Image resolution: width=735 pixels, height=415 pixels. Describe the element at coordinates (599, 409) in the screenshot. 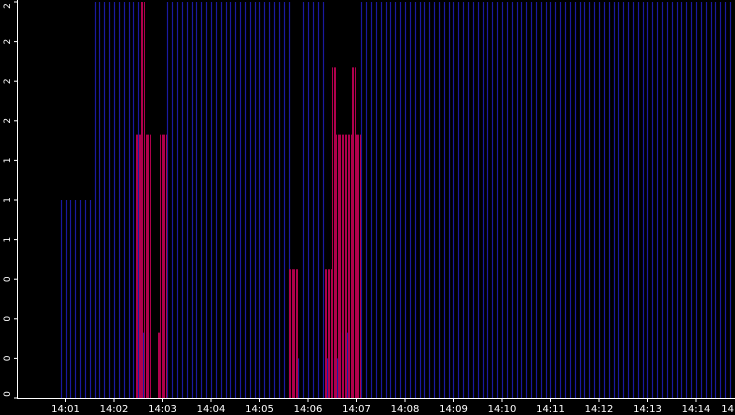

I see `x-tick-label-11: 14:12` at that location.